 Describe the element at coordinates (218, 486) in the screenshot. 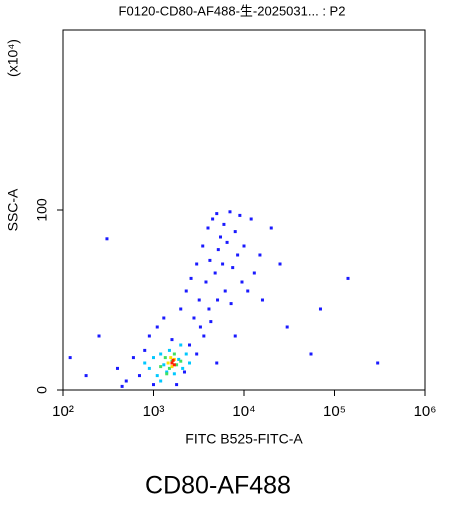

I see `caption: CD80-AF488` at that location.